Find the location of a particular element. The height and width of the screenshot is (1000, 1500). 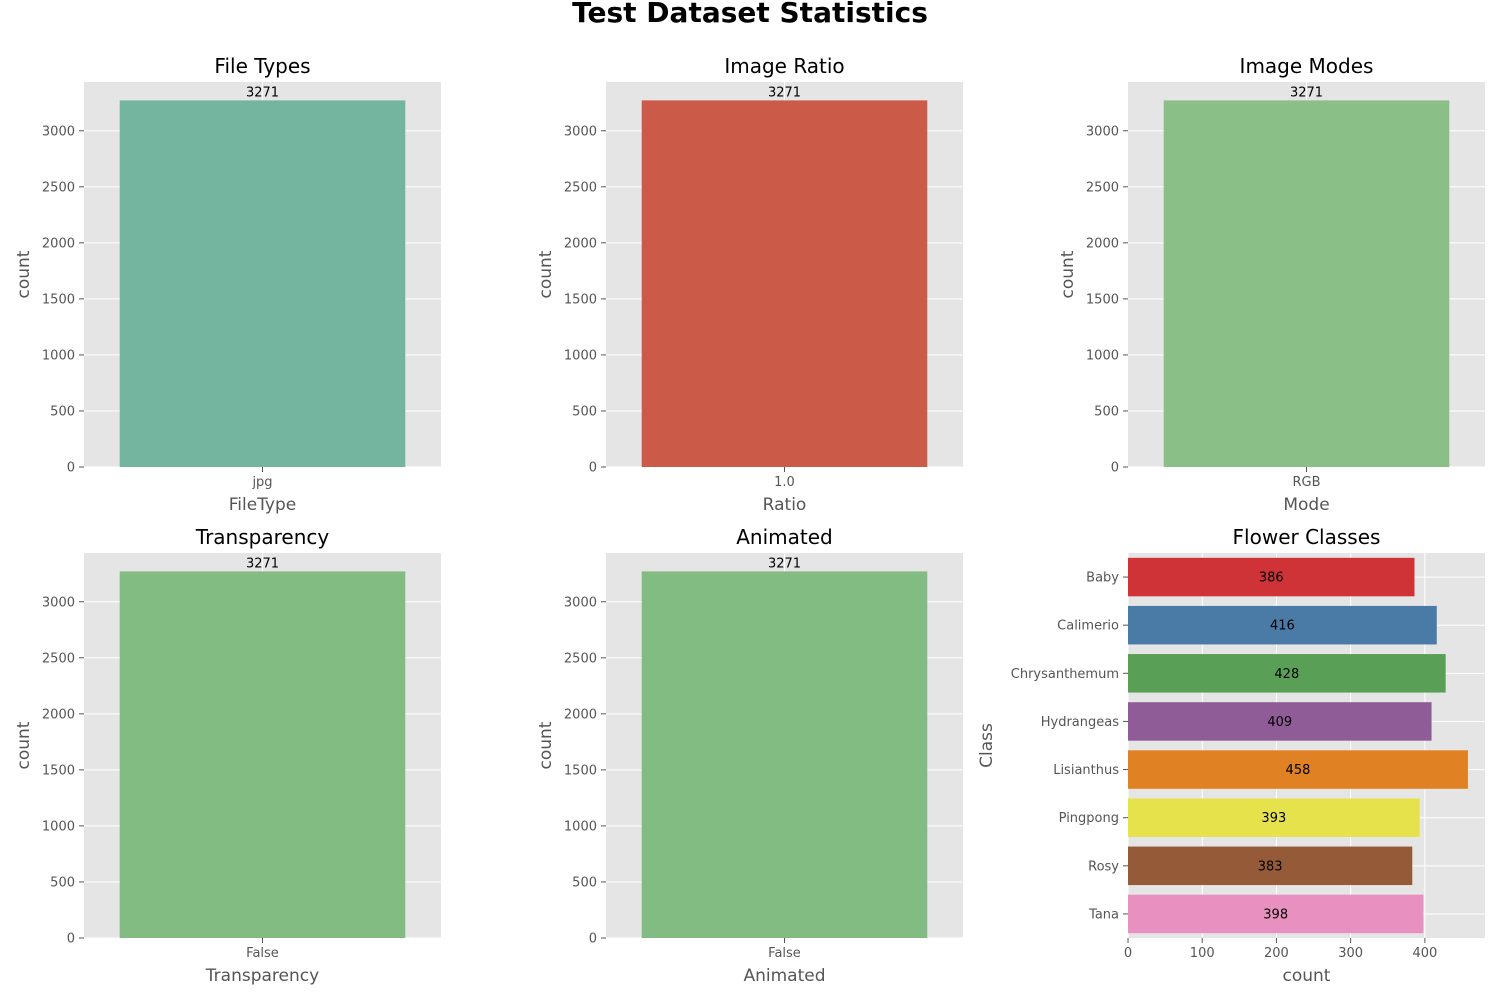

data-label: 393 is located at coordinates (1273, 818).